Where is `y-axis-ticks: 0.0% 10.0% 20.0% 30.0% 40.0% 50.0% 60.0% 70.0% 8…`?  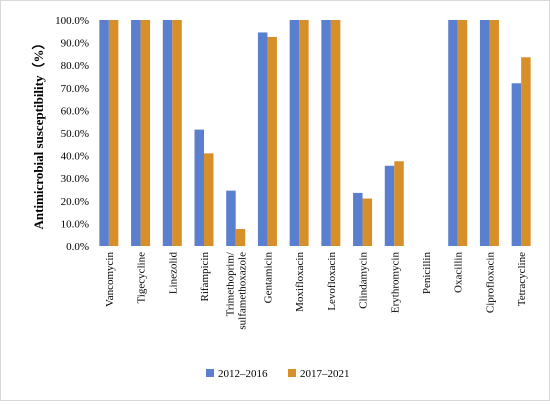 y-axis-ticks: 0.0% 10.0% 20.0% 30.0% 40.0% 50.0% 60.0% 70.0% 8… is located at coordinates (72, 134).